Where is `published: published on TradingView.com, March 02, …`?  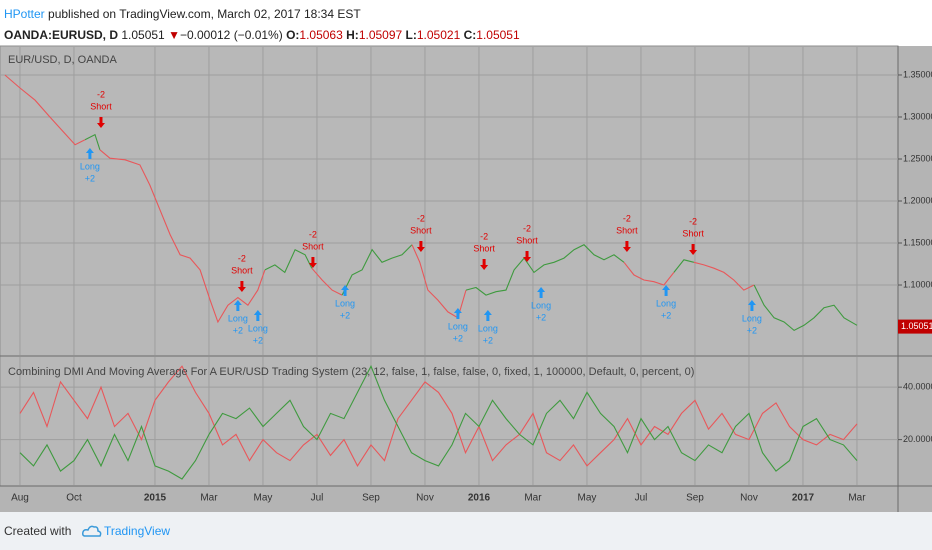
published: published on TradingView.com, March 02, … is located at coordinates (204, 14).